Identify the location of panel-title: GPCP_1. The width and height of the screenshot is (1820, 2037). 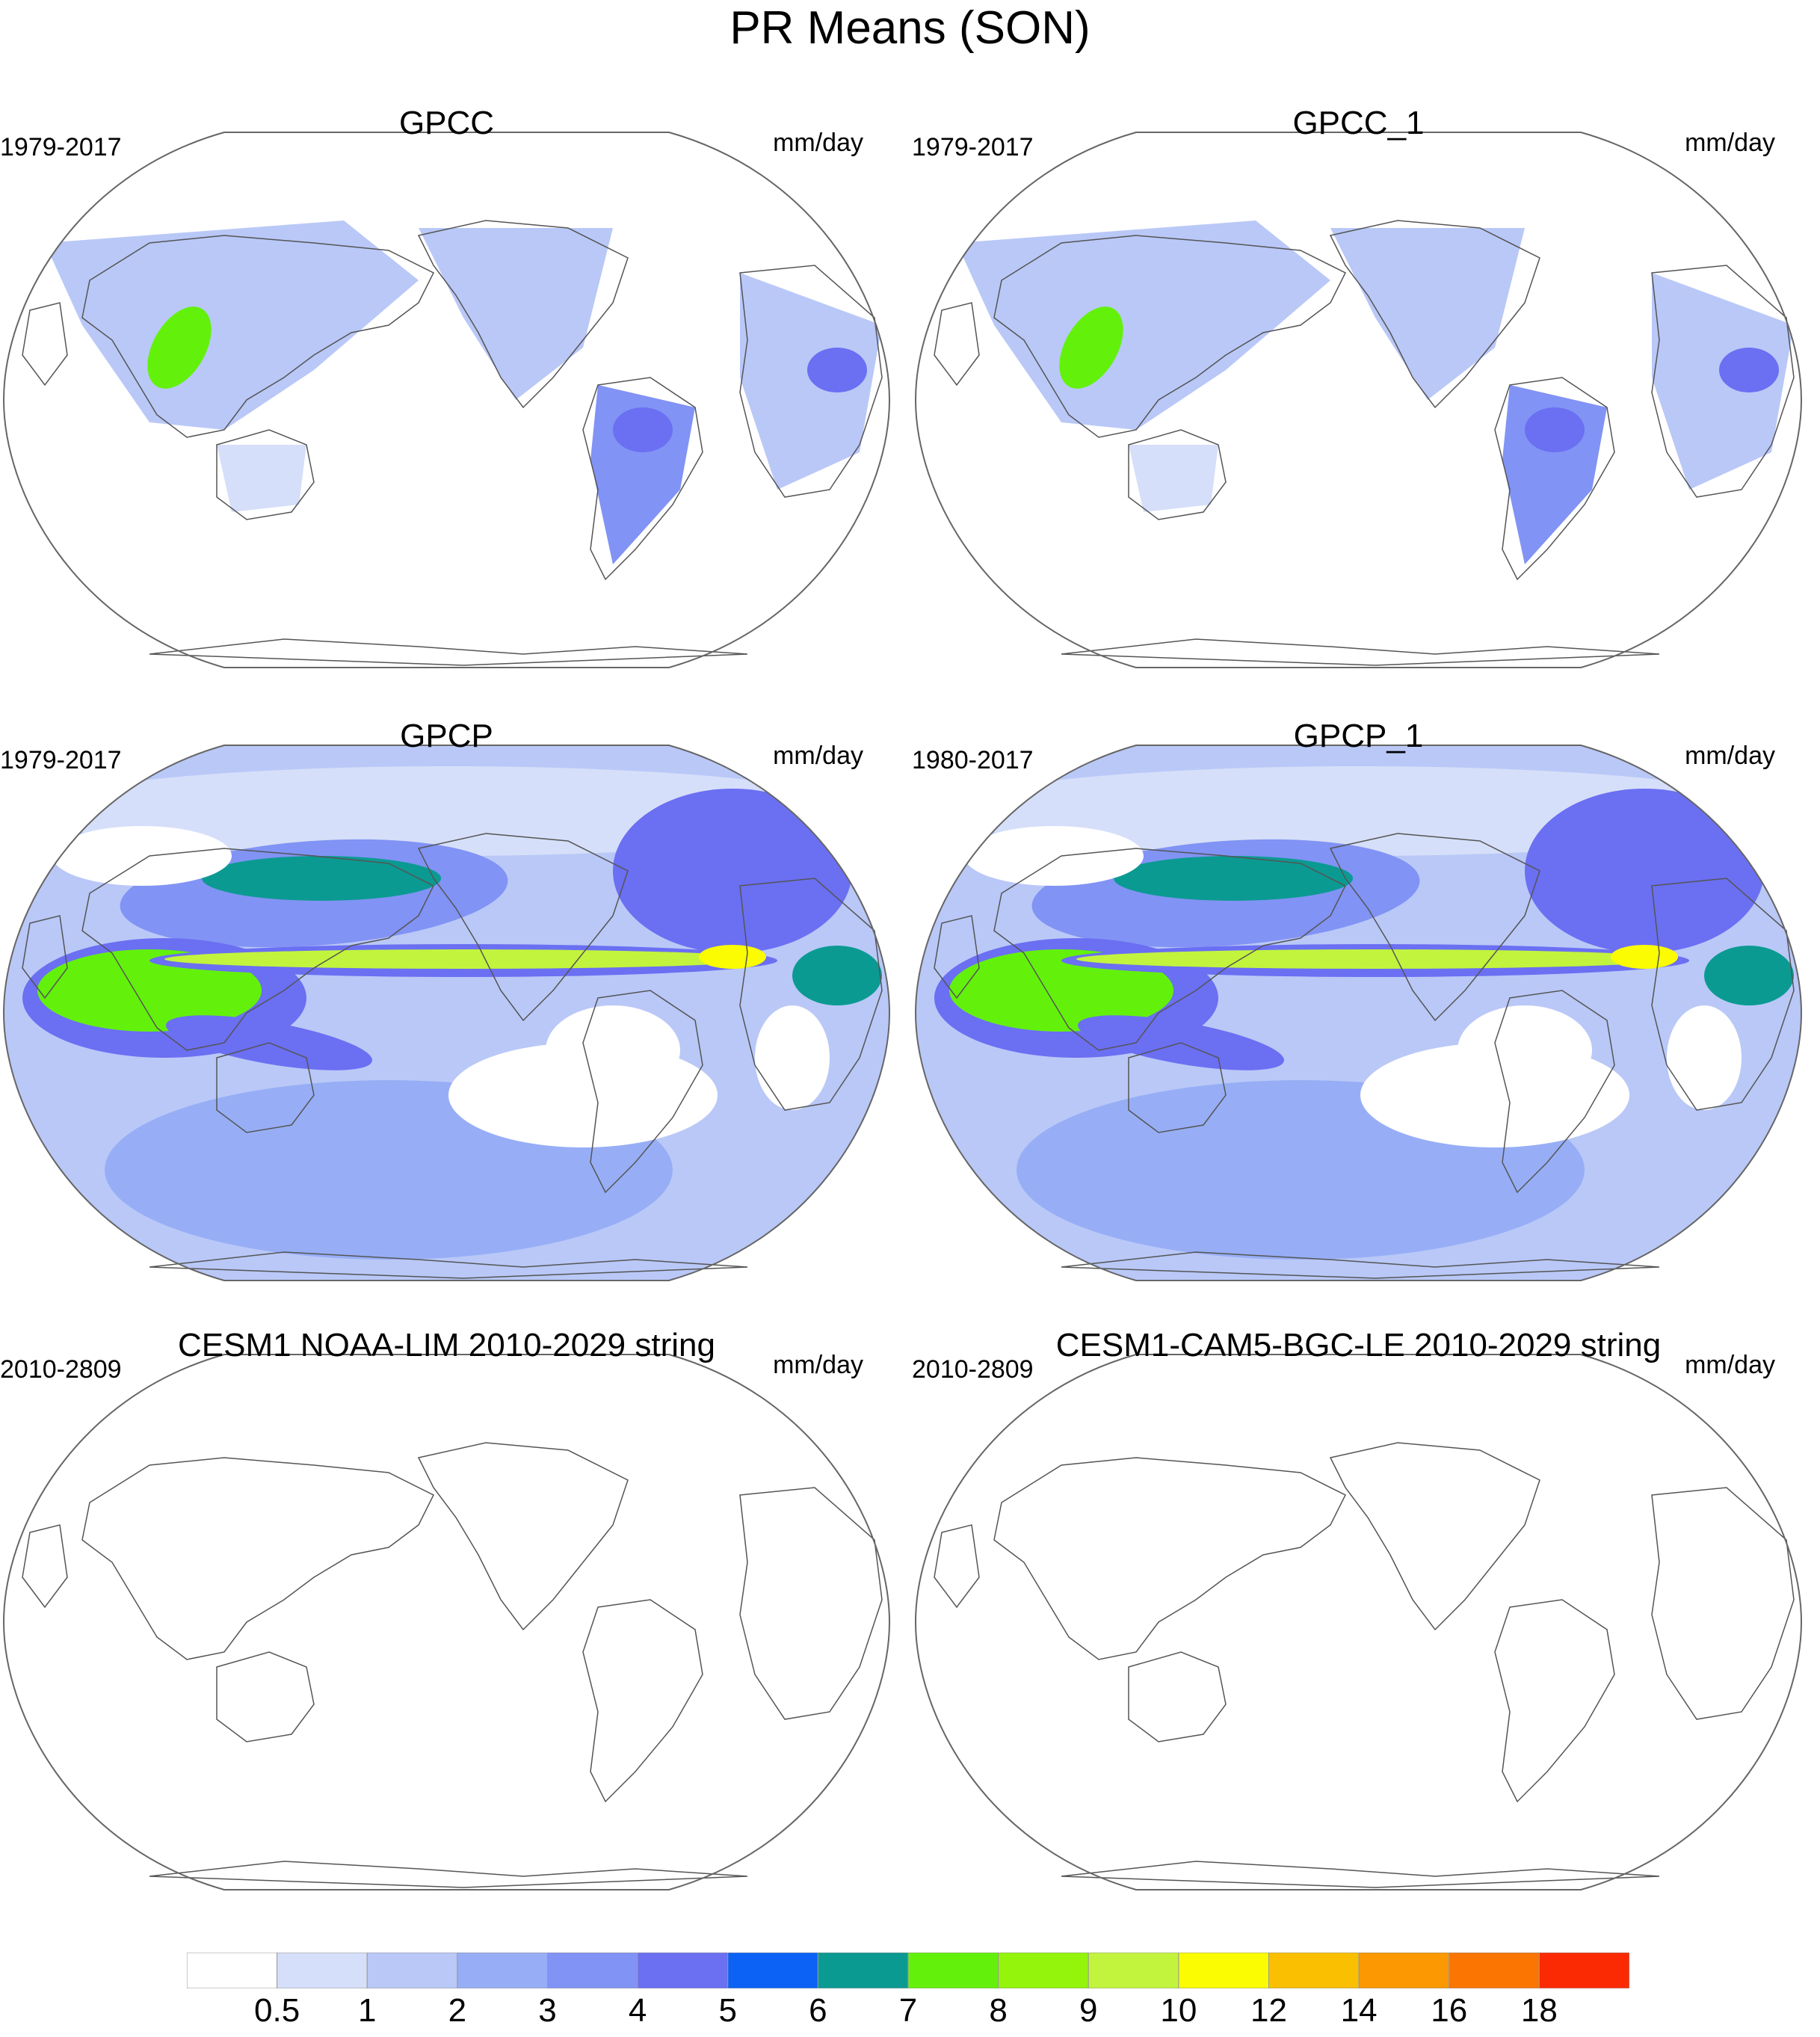
(1358, 736).